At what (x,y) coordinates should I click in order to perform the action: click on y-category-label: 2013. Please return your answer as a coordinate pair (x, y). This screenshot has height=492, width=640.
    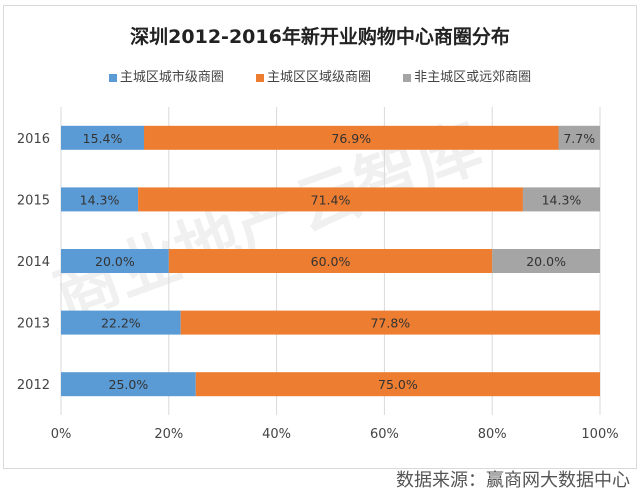
    Looking at the image, I should click on (33, 324).